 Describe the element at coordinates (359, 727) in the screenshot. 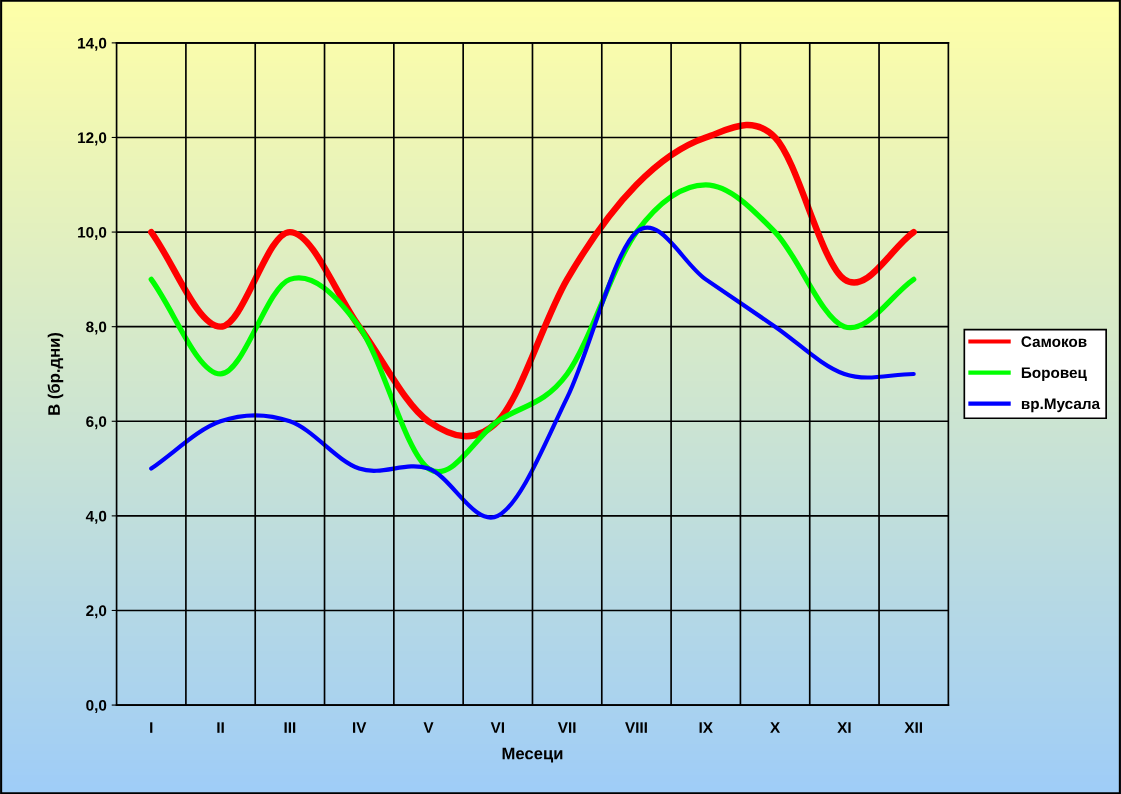

I see `x-tick-label: IV` at that location.